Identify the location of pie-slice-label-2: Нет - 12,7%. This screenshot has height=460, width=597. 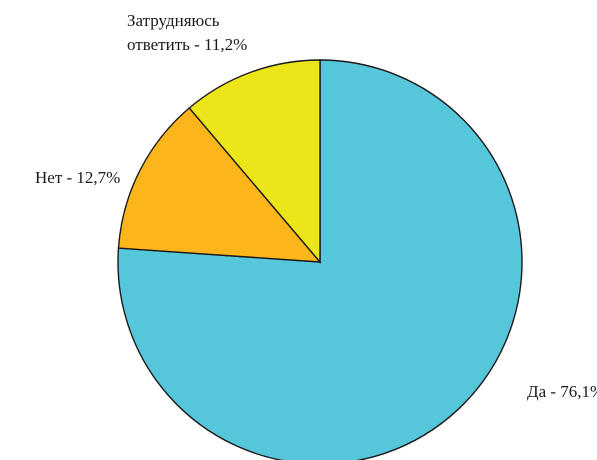
(77, 177).